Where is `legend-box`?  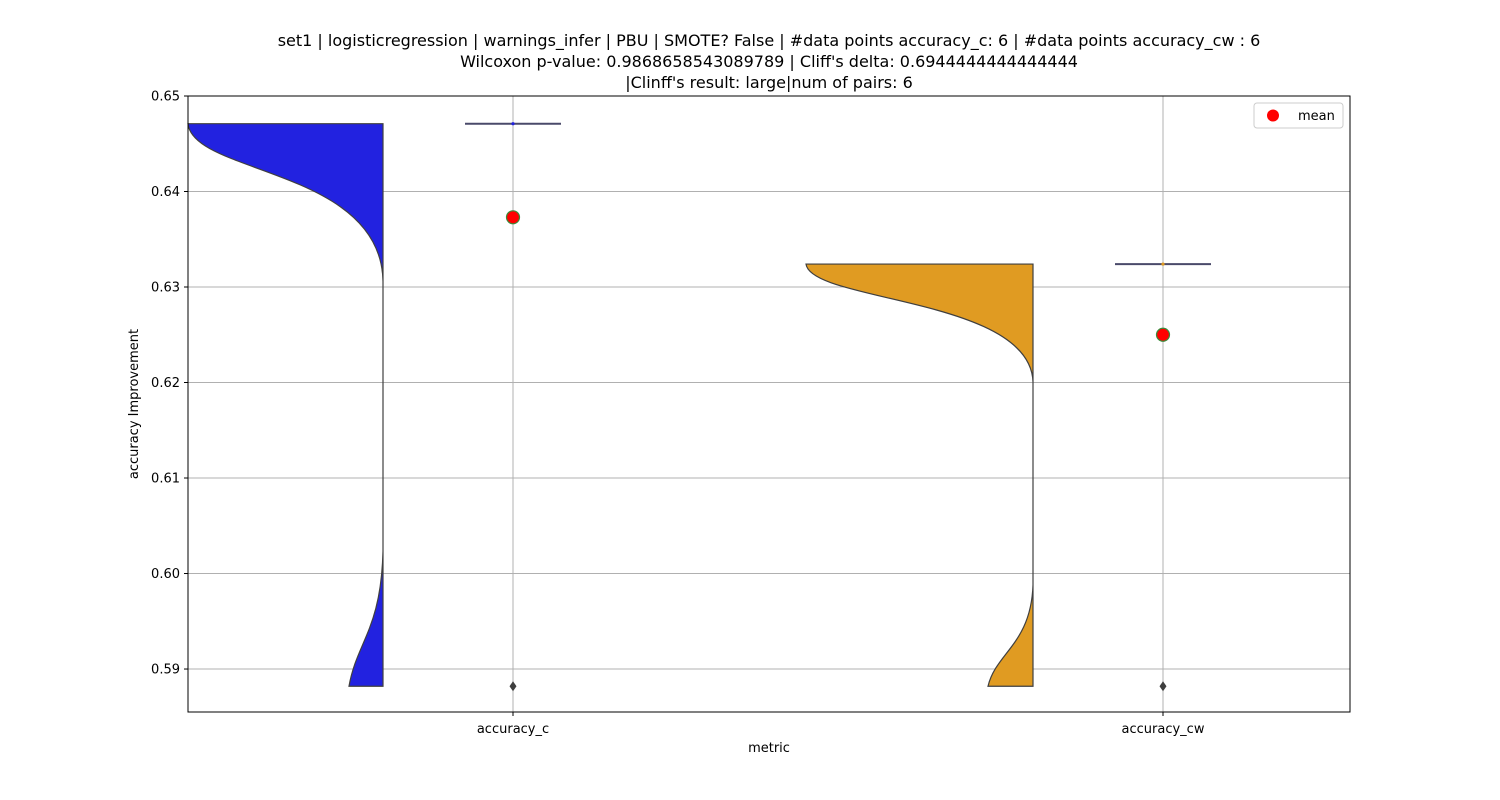 legend-box is located at coordinates (1298, 115).